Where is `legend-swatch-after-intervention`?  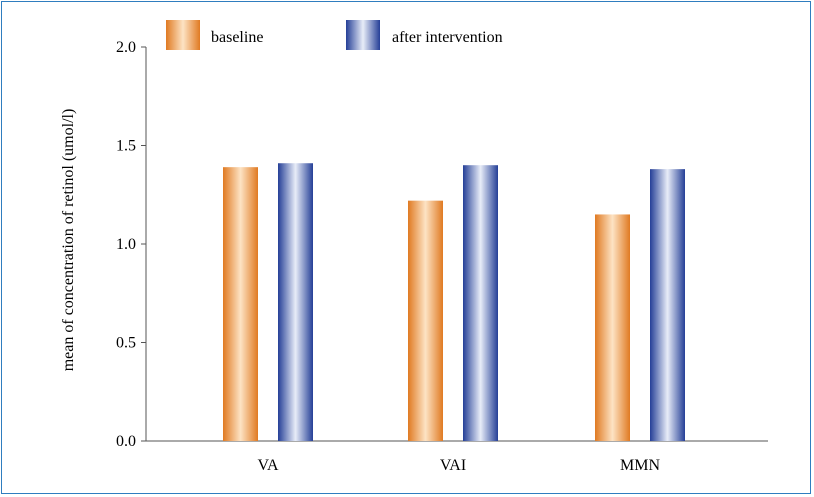
legend-swatch-after-intervention is located at coordinates (363, 35).